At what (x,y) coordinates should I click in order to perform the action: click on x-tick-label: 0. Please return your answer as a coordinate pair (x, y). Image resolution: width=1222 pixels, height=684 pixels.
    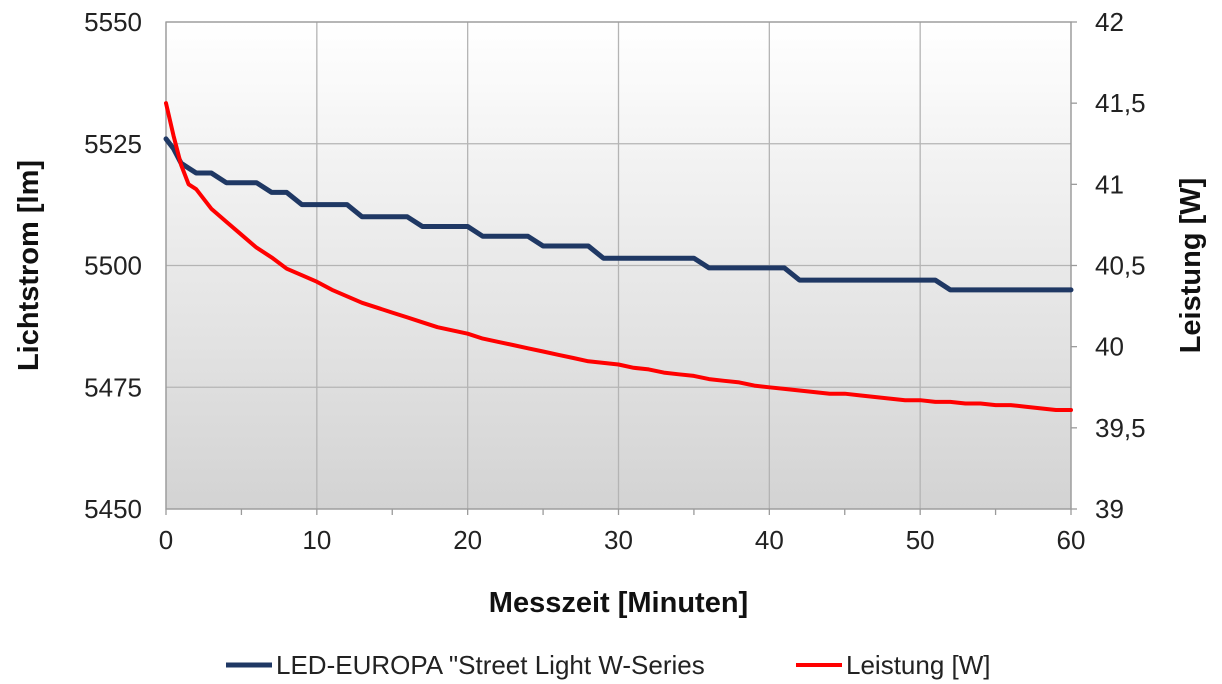
    Looking at the image, I should click on (166, 540).